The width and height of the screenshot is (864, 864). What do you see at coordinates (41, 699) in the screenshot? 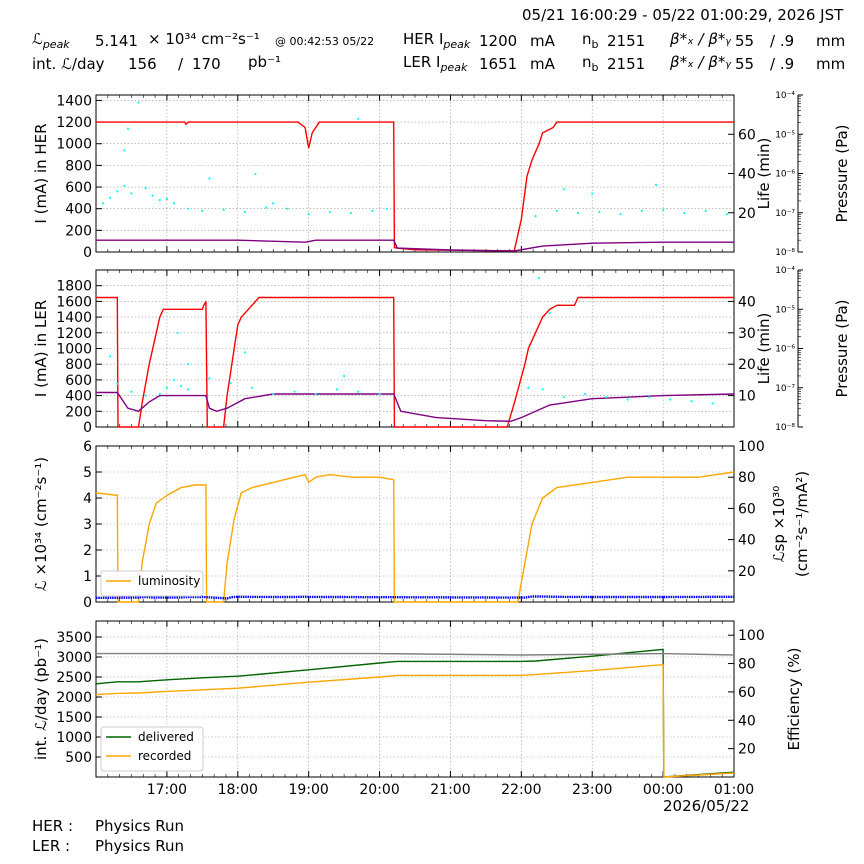
I see `y-axis-label: int. ℒ/day (pb⁻¹)` at bounding box center [41, 699].